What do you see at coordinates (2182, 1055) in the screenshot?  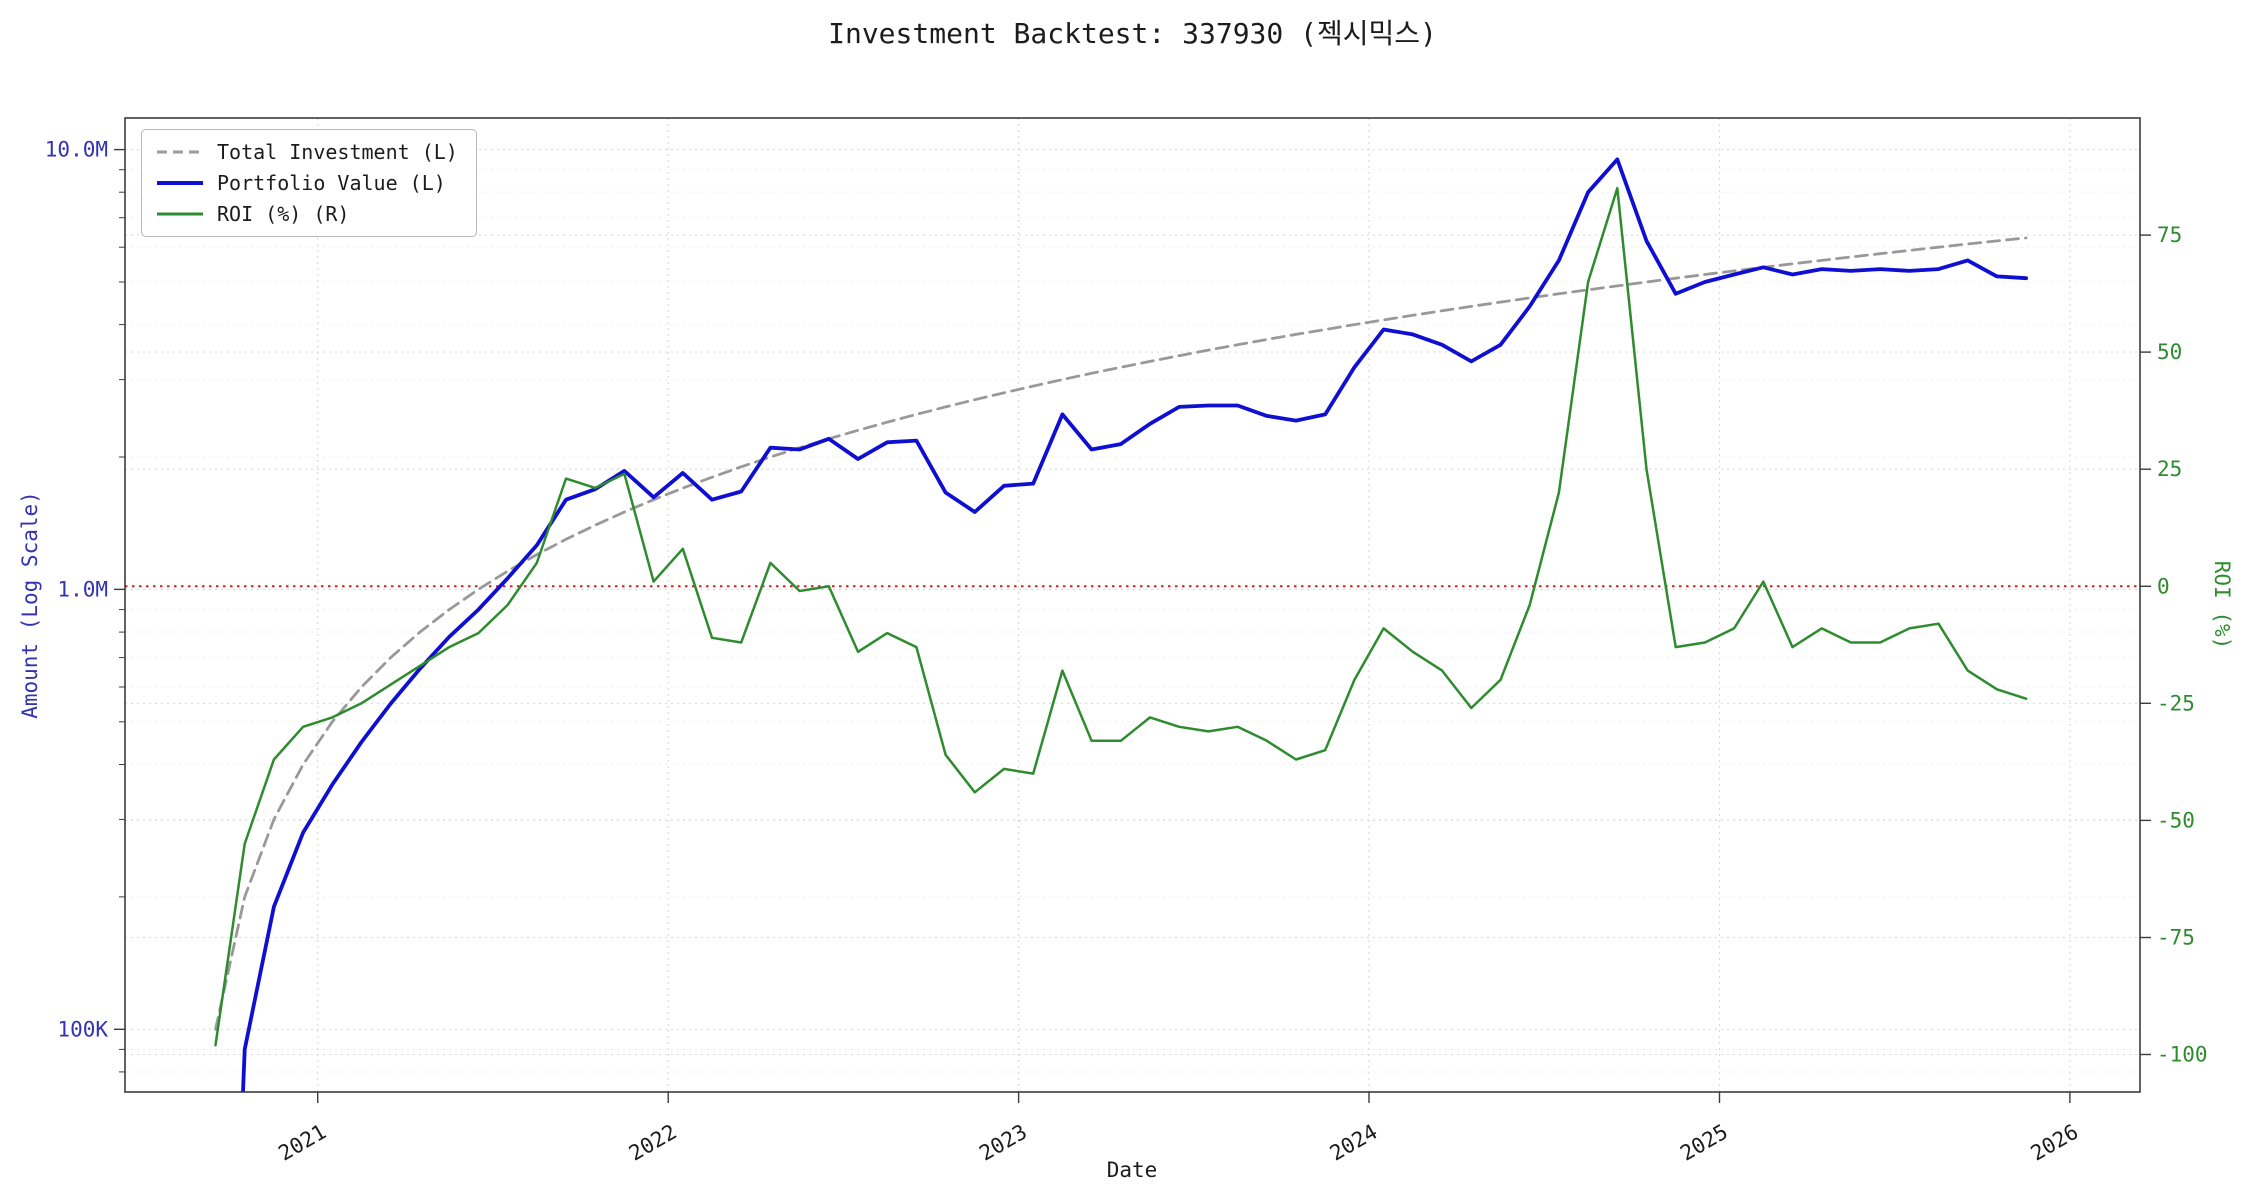 I see `right-tick-label: -100` at bounding box center [2182, 1055].